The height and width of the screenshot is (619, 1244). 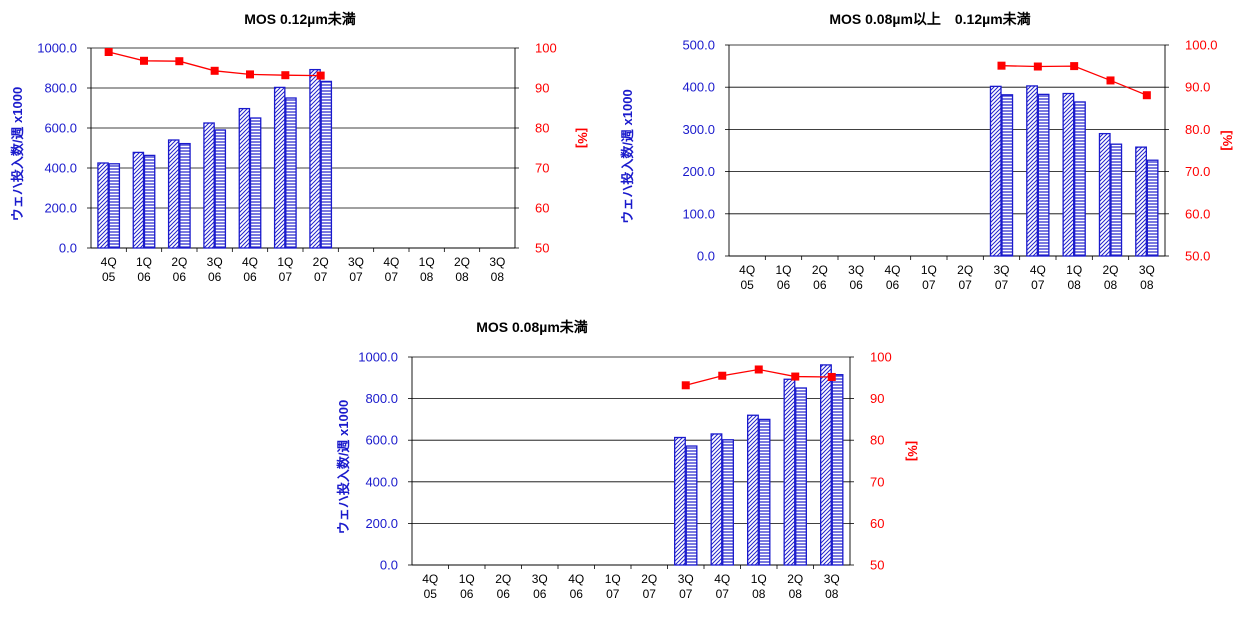 I want to click on y-tick-label: 100.0, so click(x=698, y=213).